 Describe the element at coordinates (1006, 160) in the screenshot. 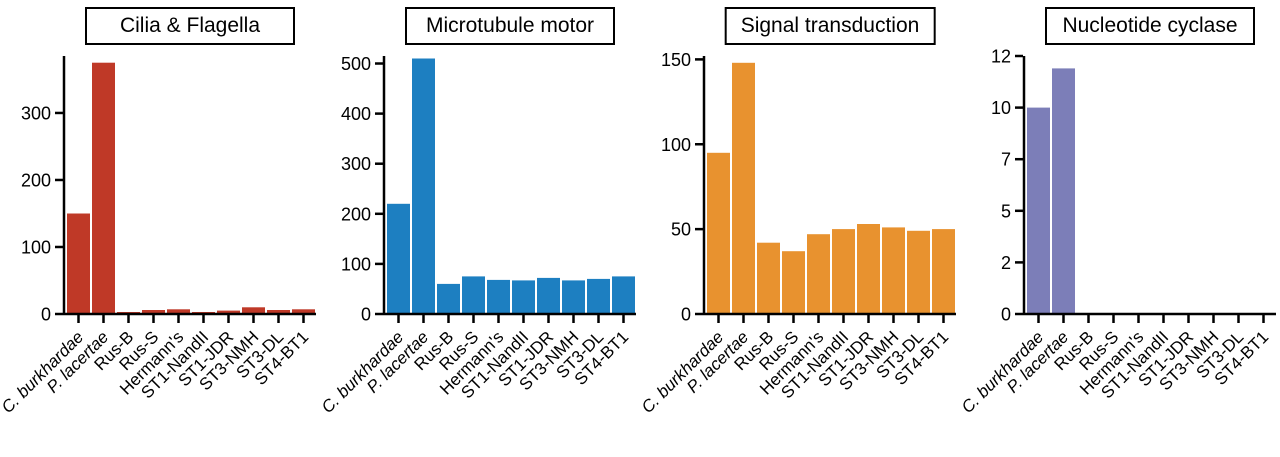

I see `y-tick-label: 7` at that location.